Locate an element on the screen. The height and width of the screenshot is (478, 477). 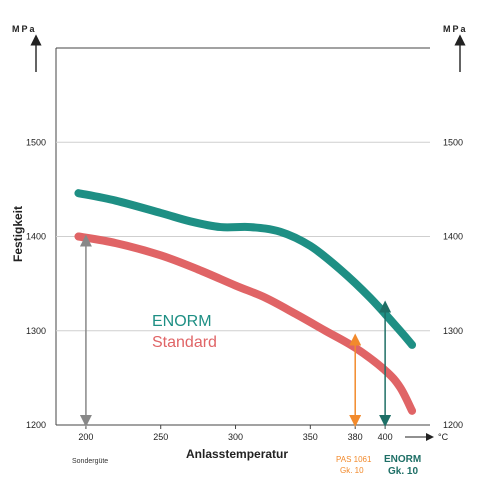
legend-enorm: ENORM is located at coordinates (182, 321).